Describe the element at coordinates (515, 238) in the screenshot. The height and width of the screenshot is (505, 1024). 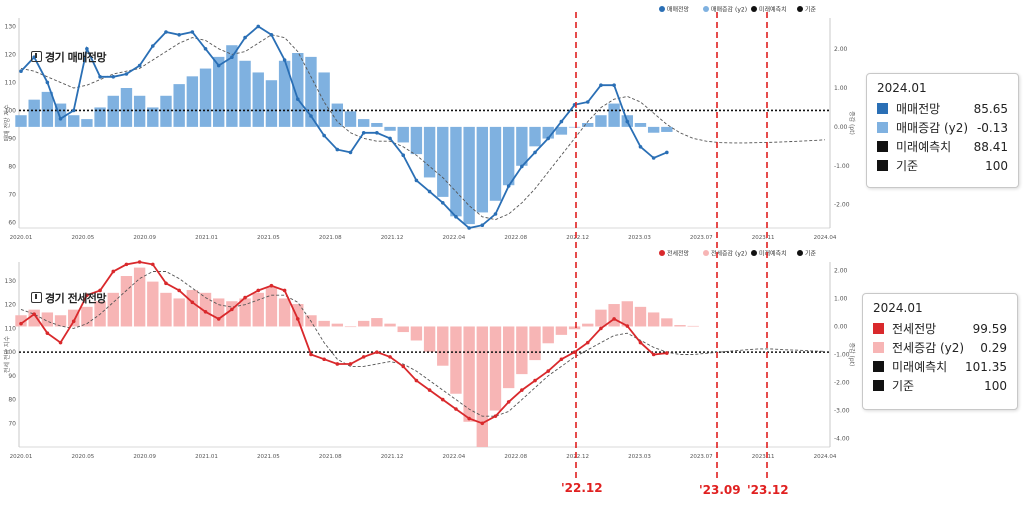
I see `chart1-x-tick-label: 2022.08` at that location.